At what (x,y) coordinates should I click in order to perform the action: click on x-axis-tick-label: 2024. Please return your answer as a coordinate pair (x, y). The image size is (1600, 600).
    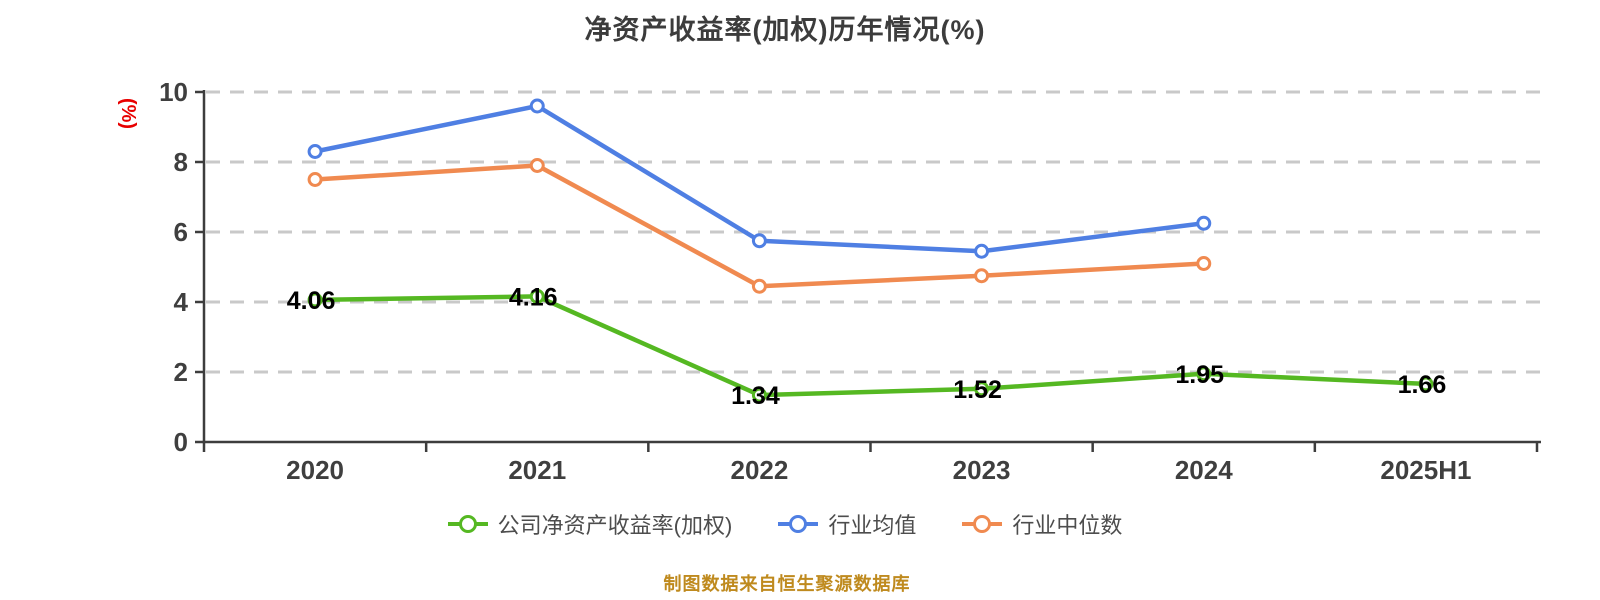
    Looking at the image, I should click on (1204, 470).